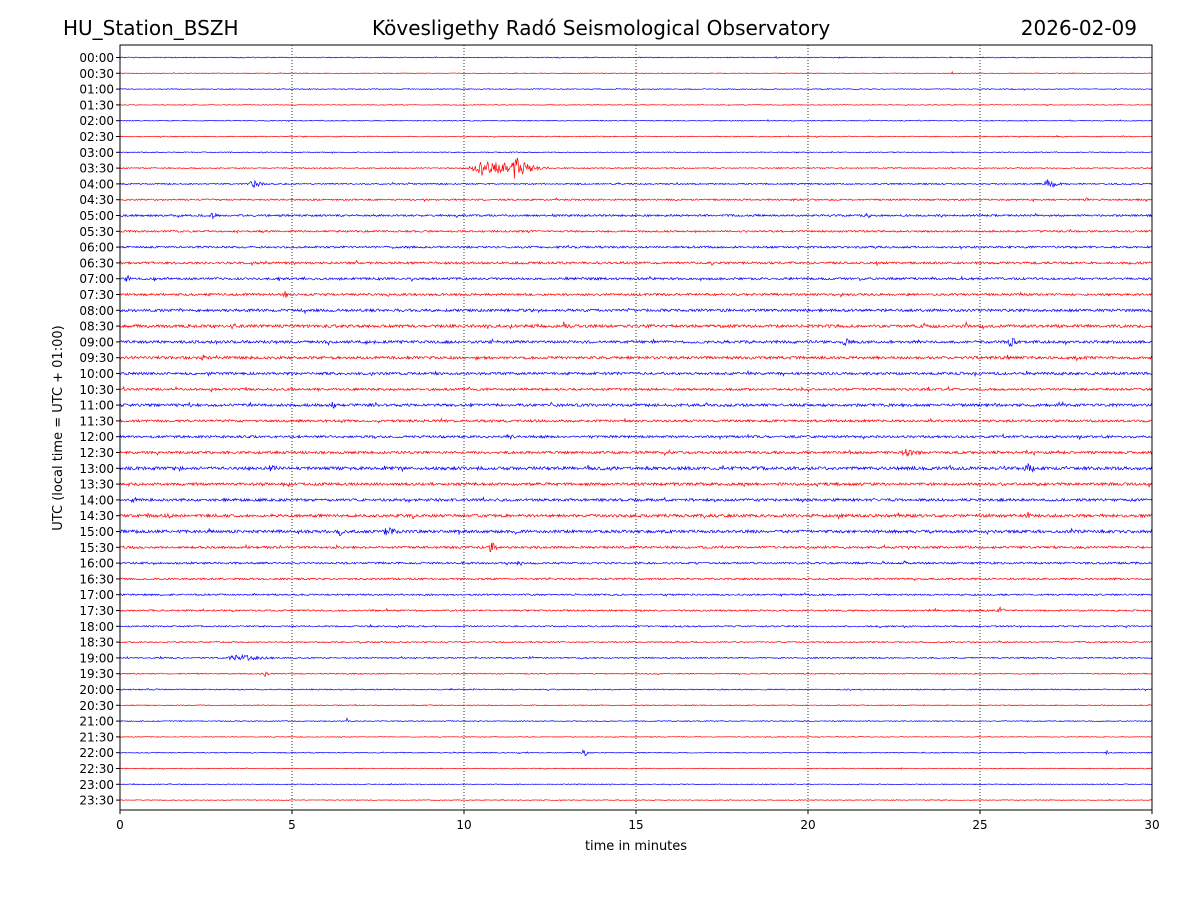 The image size is (1200, 900). I want to click on y-tick-label: 20:00, so click(96, 690).